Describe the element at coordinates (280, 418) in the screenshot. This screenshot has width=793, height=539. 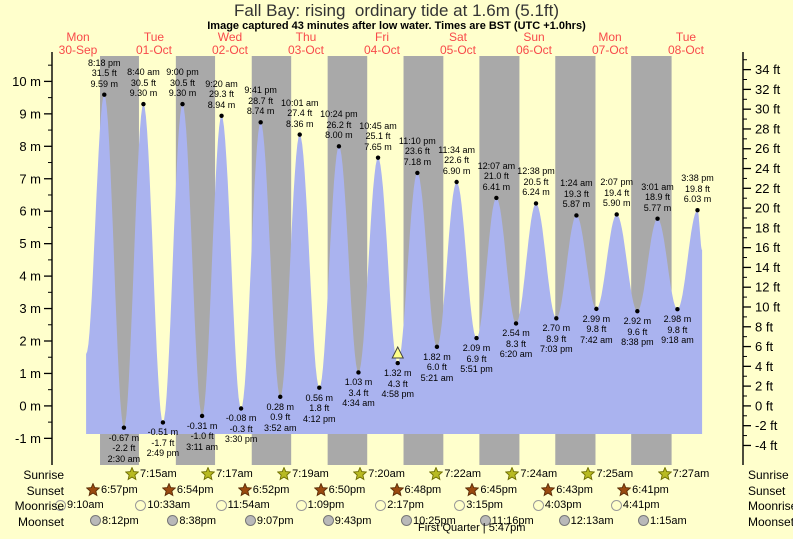
I see `tide-low-label: 0.28 m 0.9 ft 3:52 am` at that location.